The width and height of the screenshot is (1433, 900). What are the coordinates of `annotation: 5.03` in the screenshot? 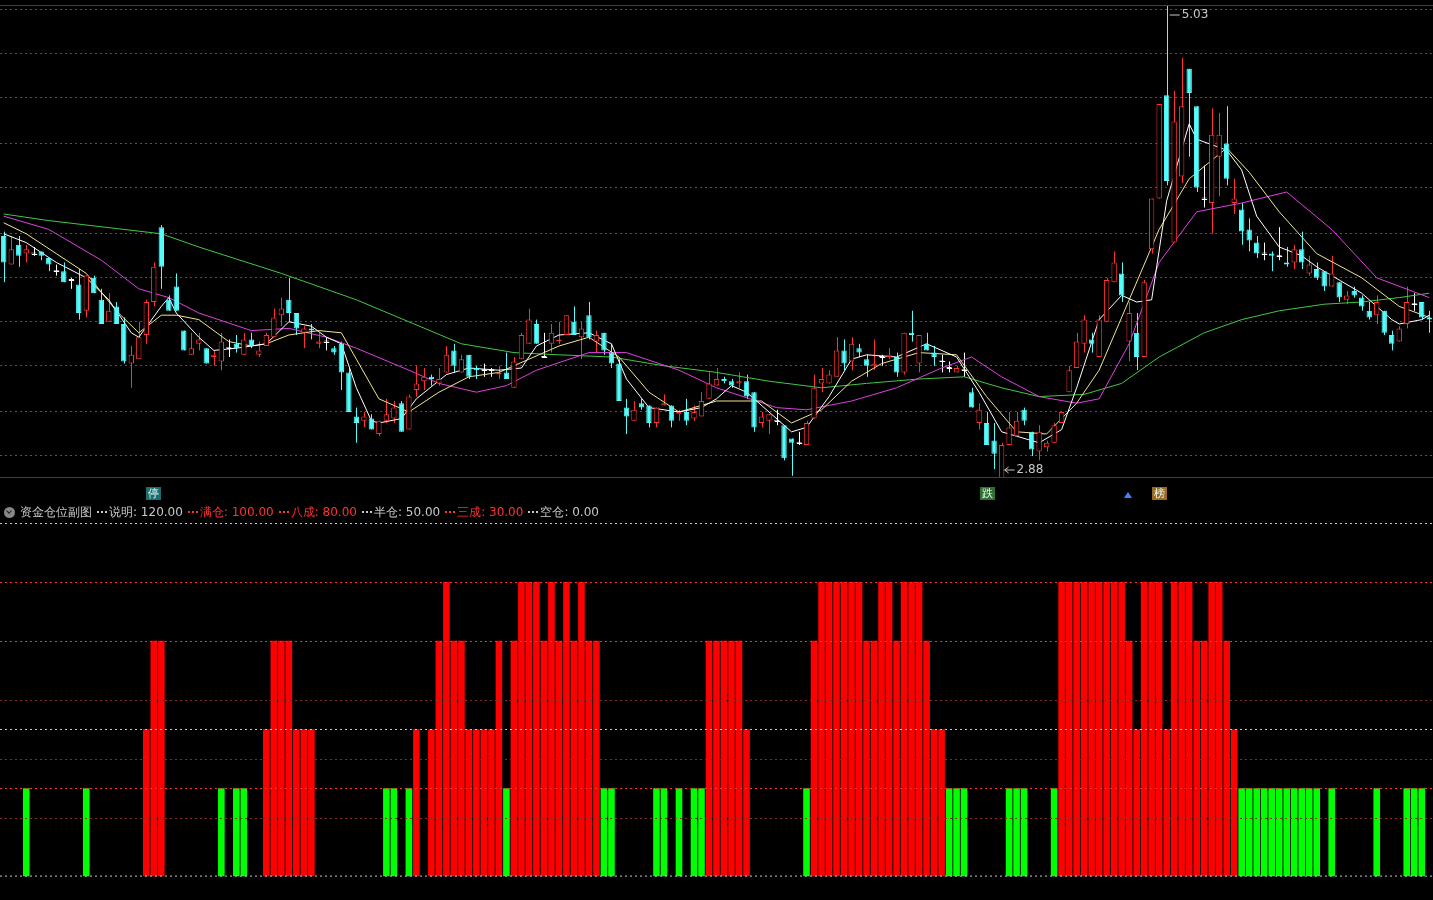 It's located at (1195, 14).